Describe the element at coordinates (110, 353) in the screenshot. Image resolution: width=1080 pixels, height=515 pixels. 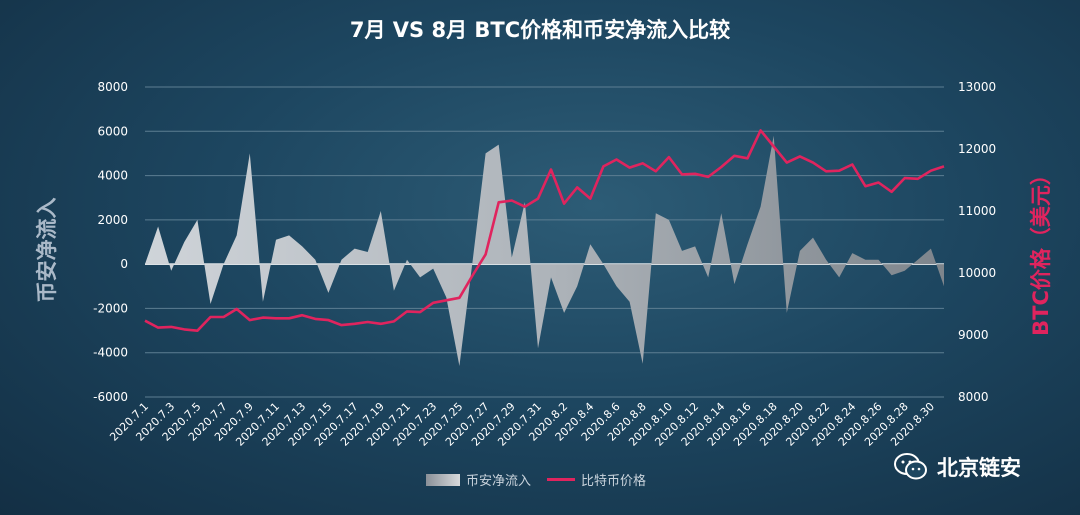
I see `y-left-tick-label: -4000` at that location.